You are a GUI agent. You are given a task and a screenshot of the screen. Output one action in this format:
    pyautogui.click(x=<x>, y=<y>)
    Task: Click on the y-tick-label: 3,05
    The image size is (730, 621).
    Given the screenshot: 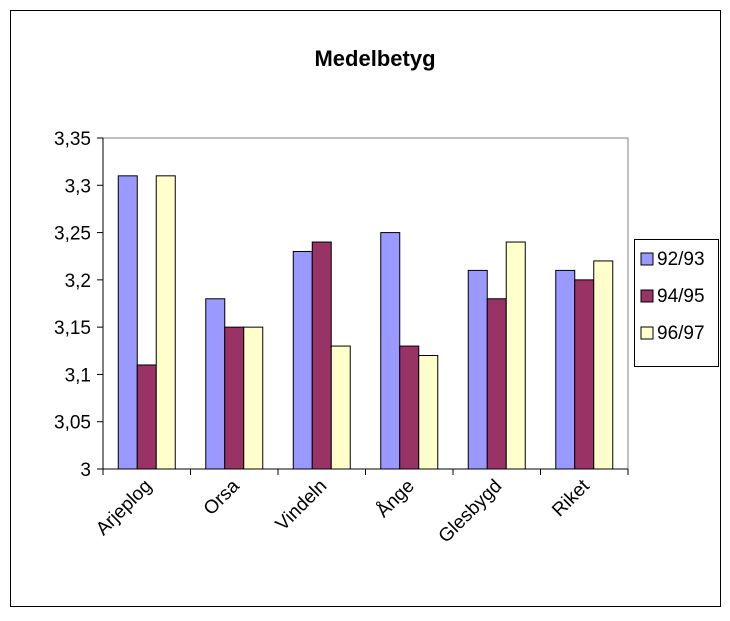 What is the action you would take?
    pyautogui.click(x=72, y=423)
    